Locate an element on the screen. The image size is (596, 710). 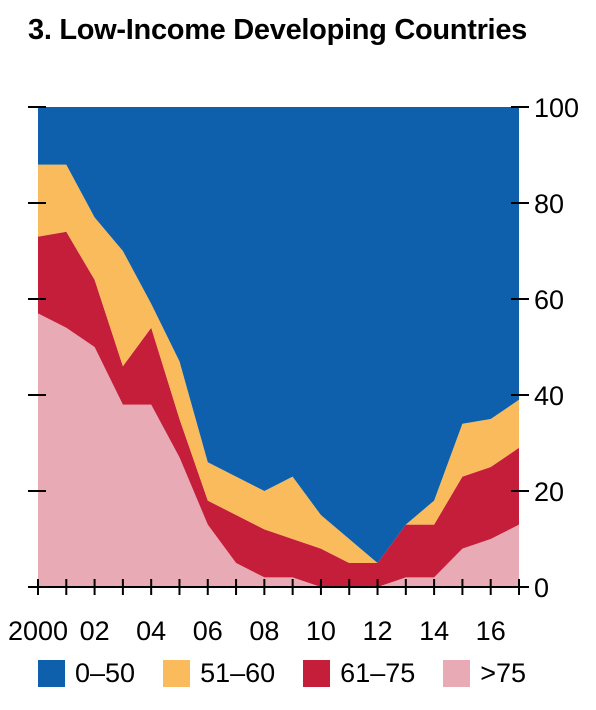
x-tick-label: 12 is located at coordinates (378, 631).